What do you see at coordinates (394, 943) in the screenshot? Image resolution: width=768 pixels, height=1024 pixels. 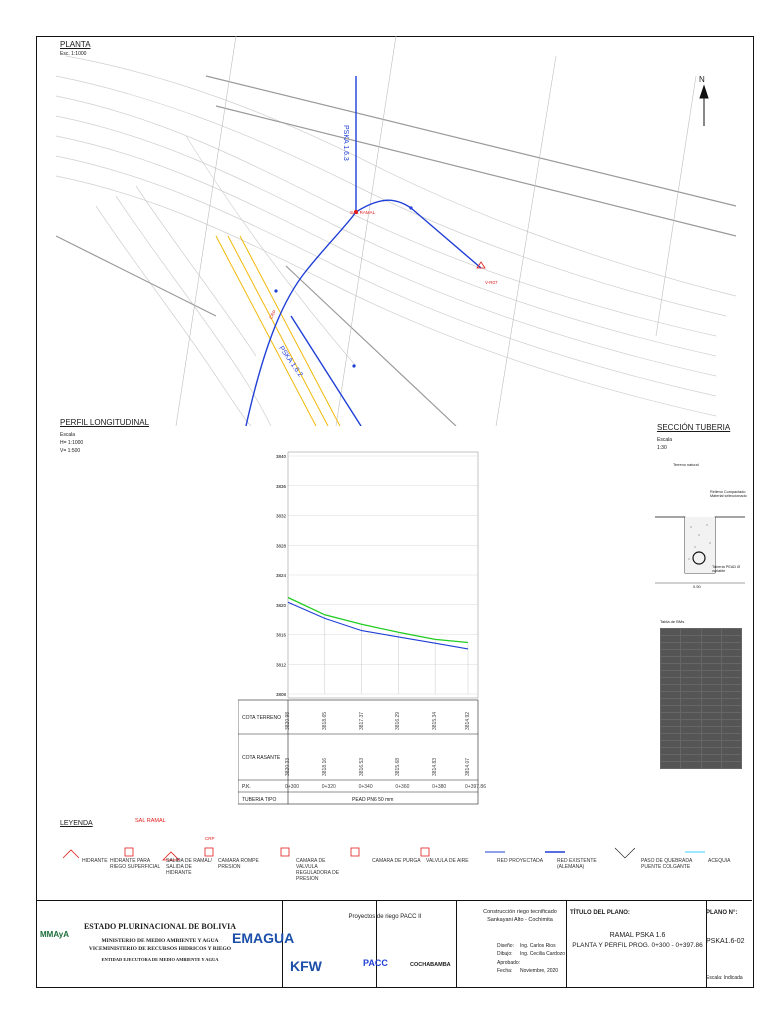 I see `title-block` at bounding box center [394, 943].